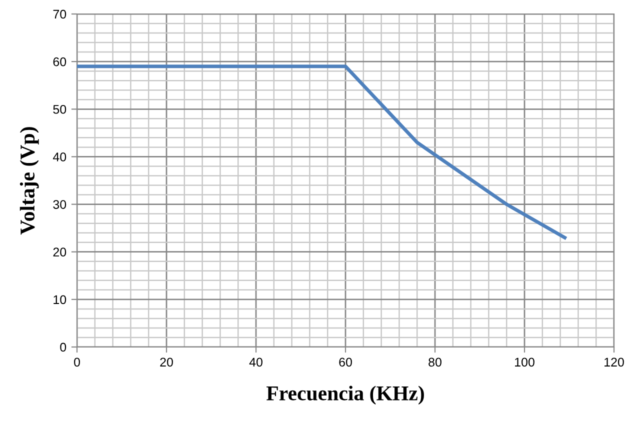 The width and height of the screenshot is (637, 421). What do you see at coordinates (435, 362) in the screenshot?
I see `x-tick-label: 80` at bounding box center [435, 362].